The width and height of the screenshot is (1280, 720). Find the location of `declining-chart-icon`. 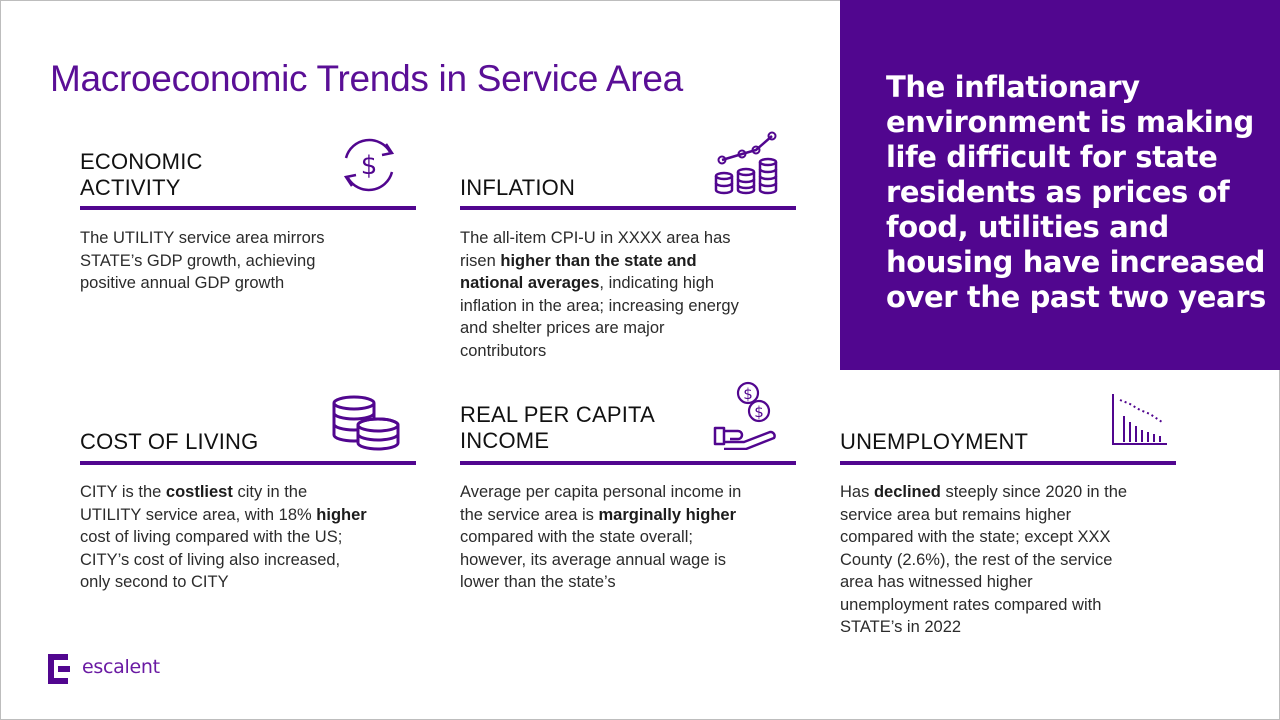

declining-chart-icon is located at coordinates (1139, 419).